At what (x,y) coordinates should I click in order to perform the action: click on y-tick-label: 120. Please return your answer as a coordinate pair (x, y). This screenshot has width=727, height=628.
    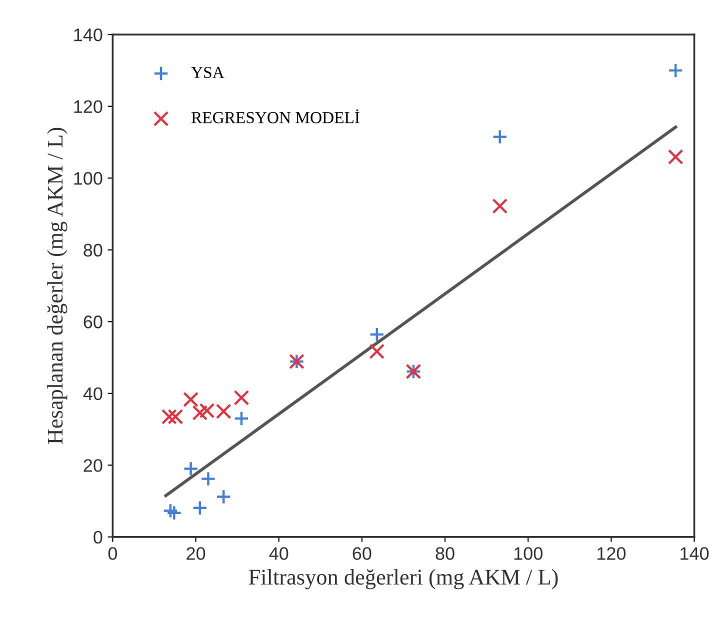
    Looking at the image, I should click on (88, 107).